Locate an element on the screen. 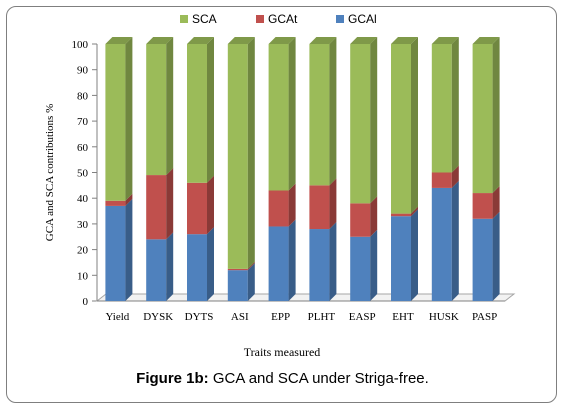 This screenshot has height=410, width=565. y-tick-label: 60 is located at coordinates (83, 148).